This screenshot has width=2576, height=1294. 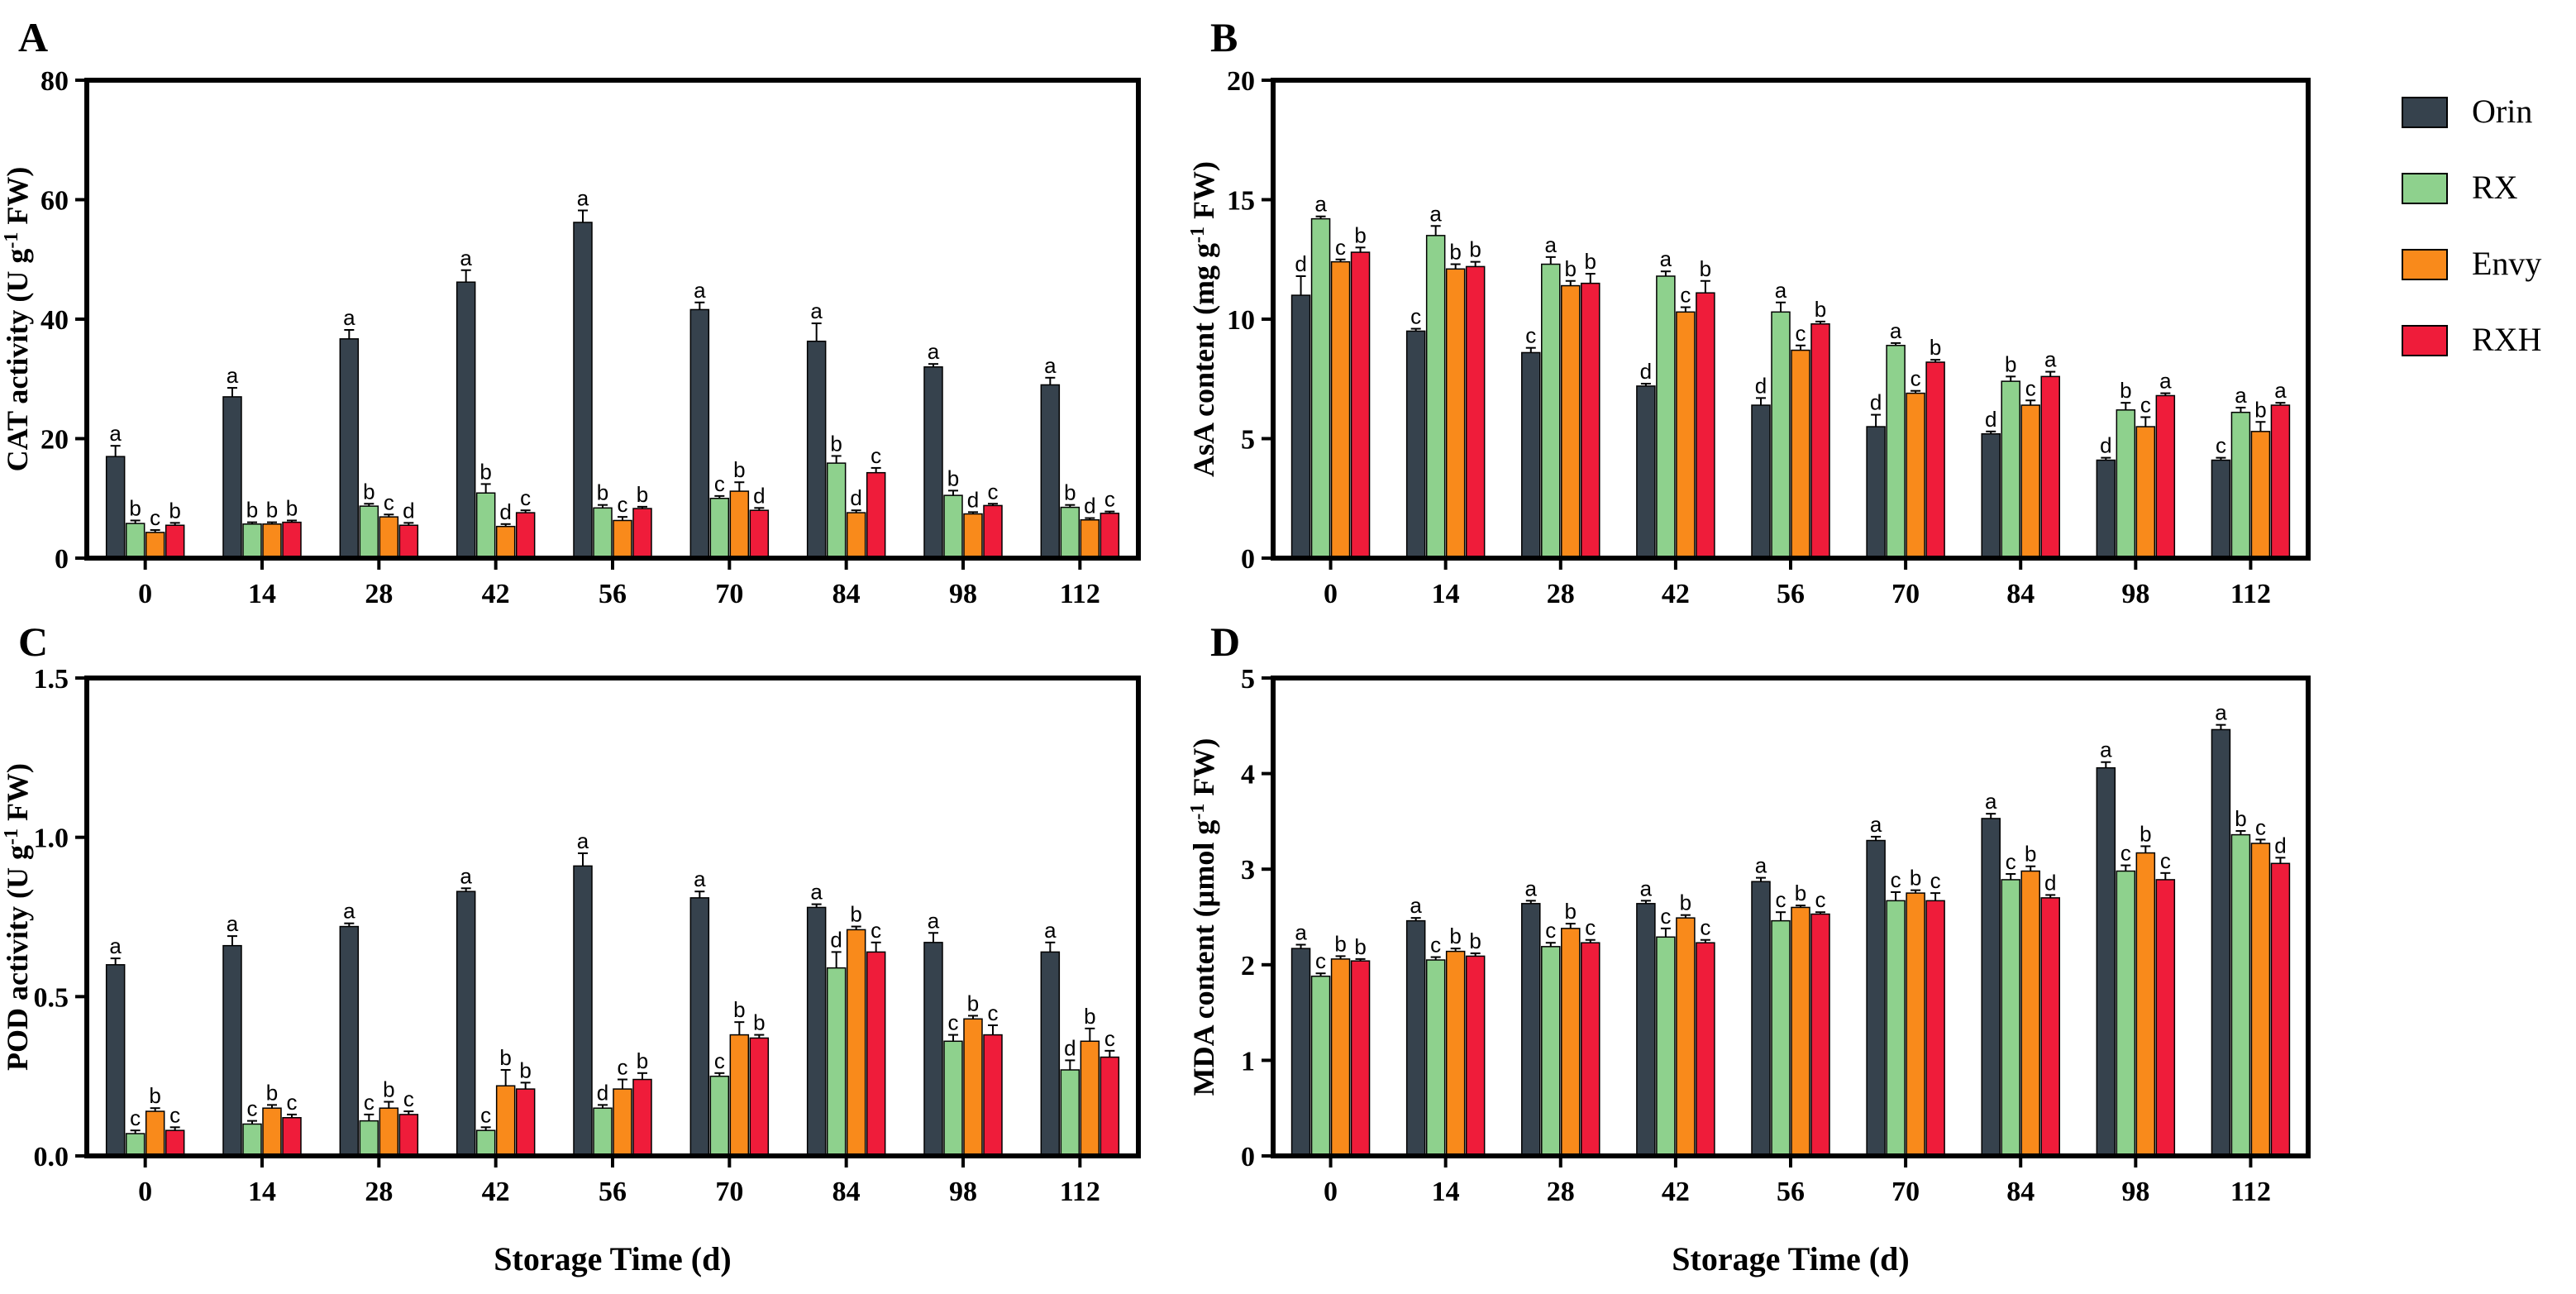 What do you see at coordinates (2495, 187) in the screenshot?
I see `legend-label-rx: RX` at bounding box center [2495, 187].